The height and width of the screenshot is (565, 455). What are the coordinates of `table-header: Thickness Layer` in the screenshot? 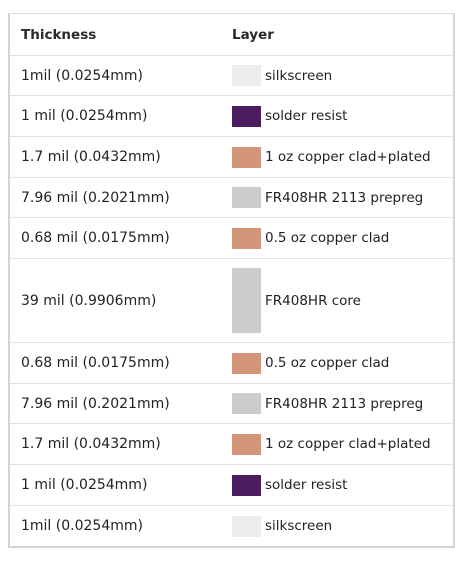 It's located at (231, 35).